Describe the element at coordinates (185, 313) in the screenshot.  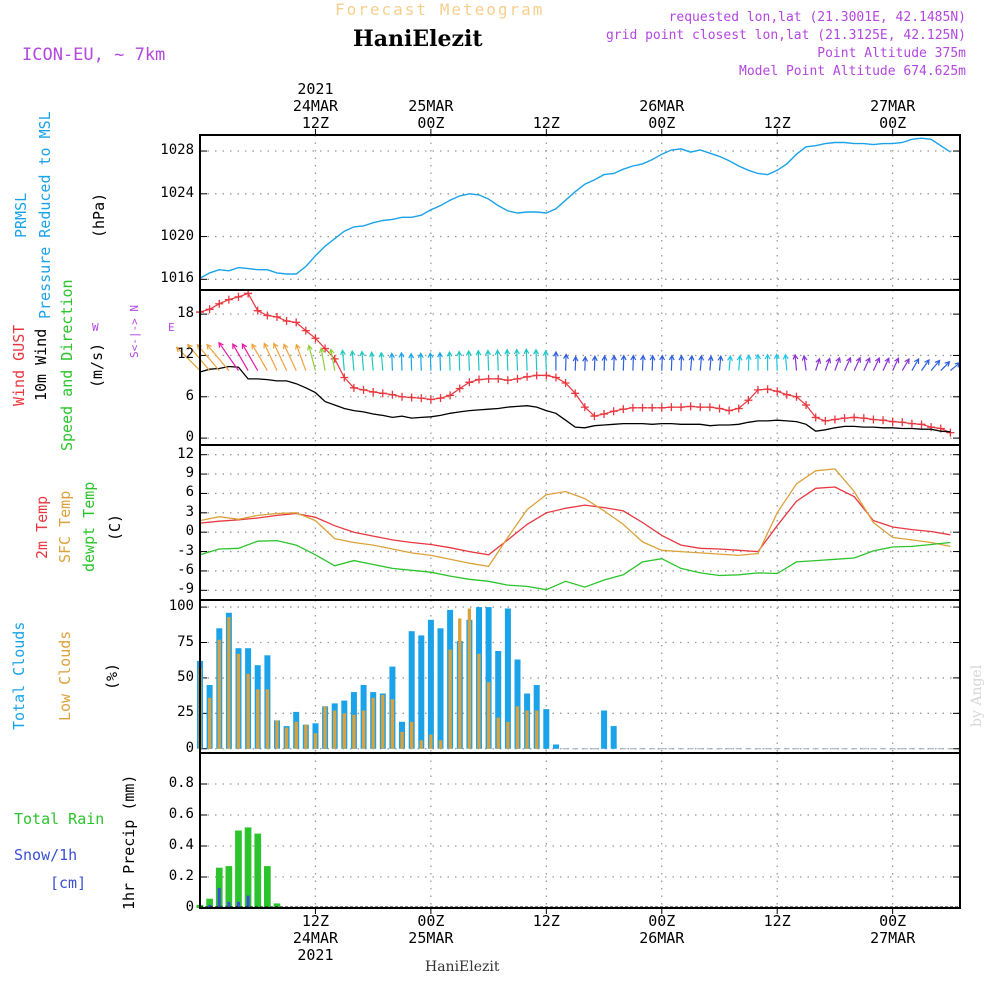
I see `y-tick-label: 18` at that location.